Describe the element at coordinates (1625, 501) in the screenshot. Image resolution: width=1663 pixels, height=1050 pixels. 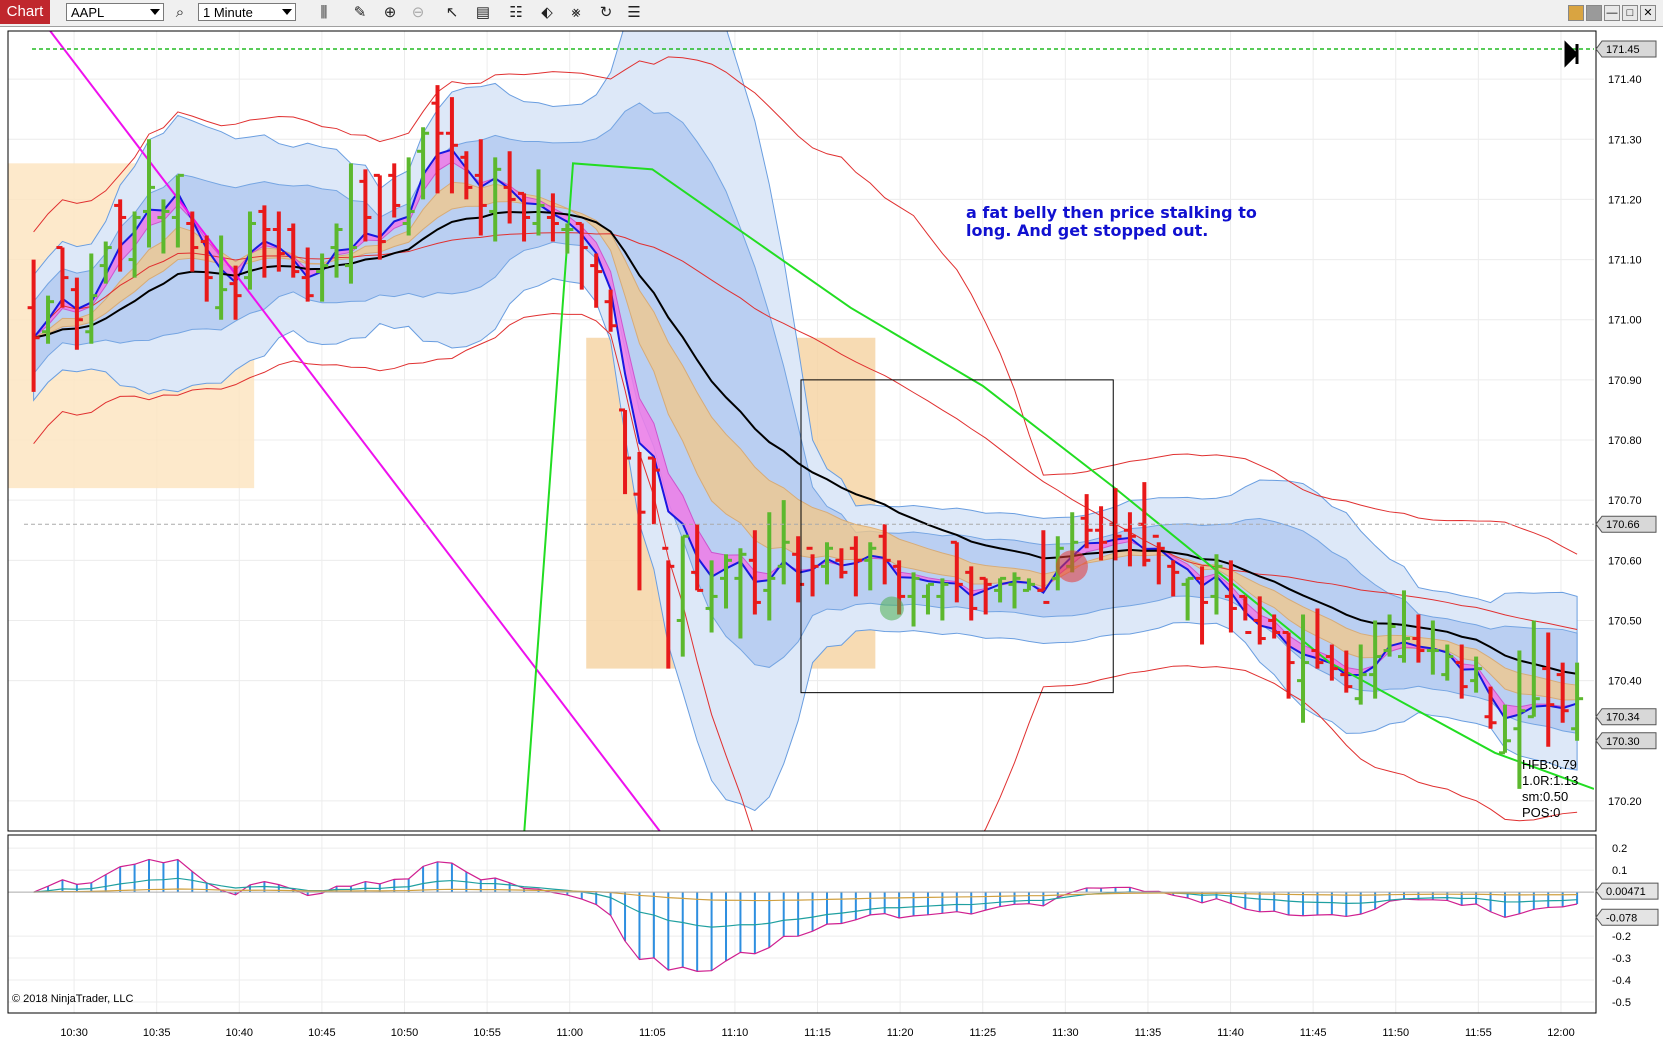
I see `y-tick-label: 170.70` at that location.